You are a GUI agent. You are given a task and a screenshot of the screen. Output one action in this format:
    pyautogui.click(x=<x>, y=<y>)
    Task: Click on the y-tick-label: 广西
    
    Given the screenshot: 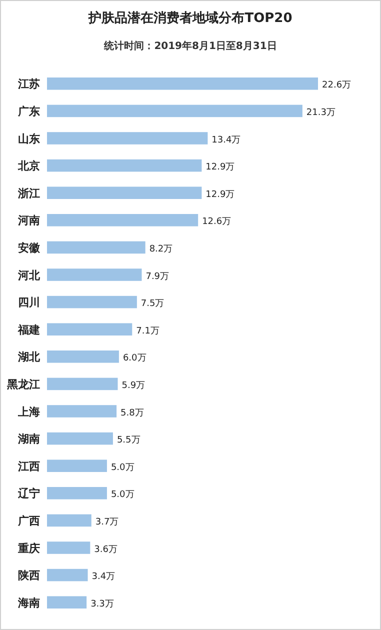 What is the action you would take?
    pyautogui.click(x=28, y=521)
    